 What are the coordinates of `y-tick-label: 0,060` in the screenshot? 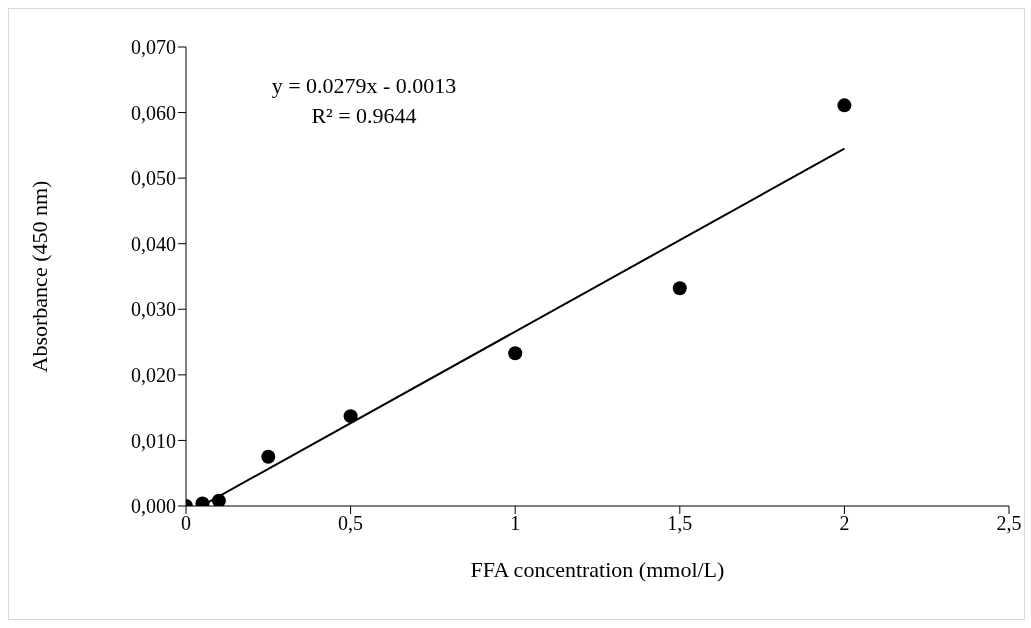 It's located at (153, 112).